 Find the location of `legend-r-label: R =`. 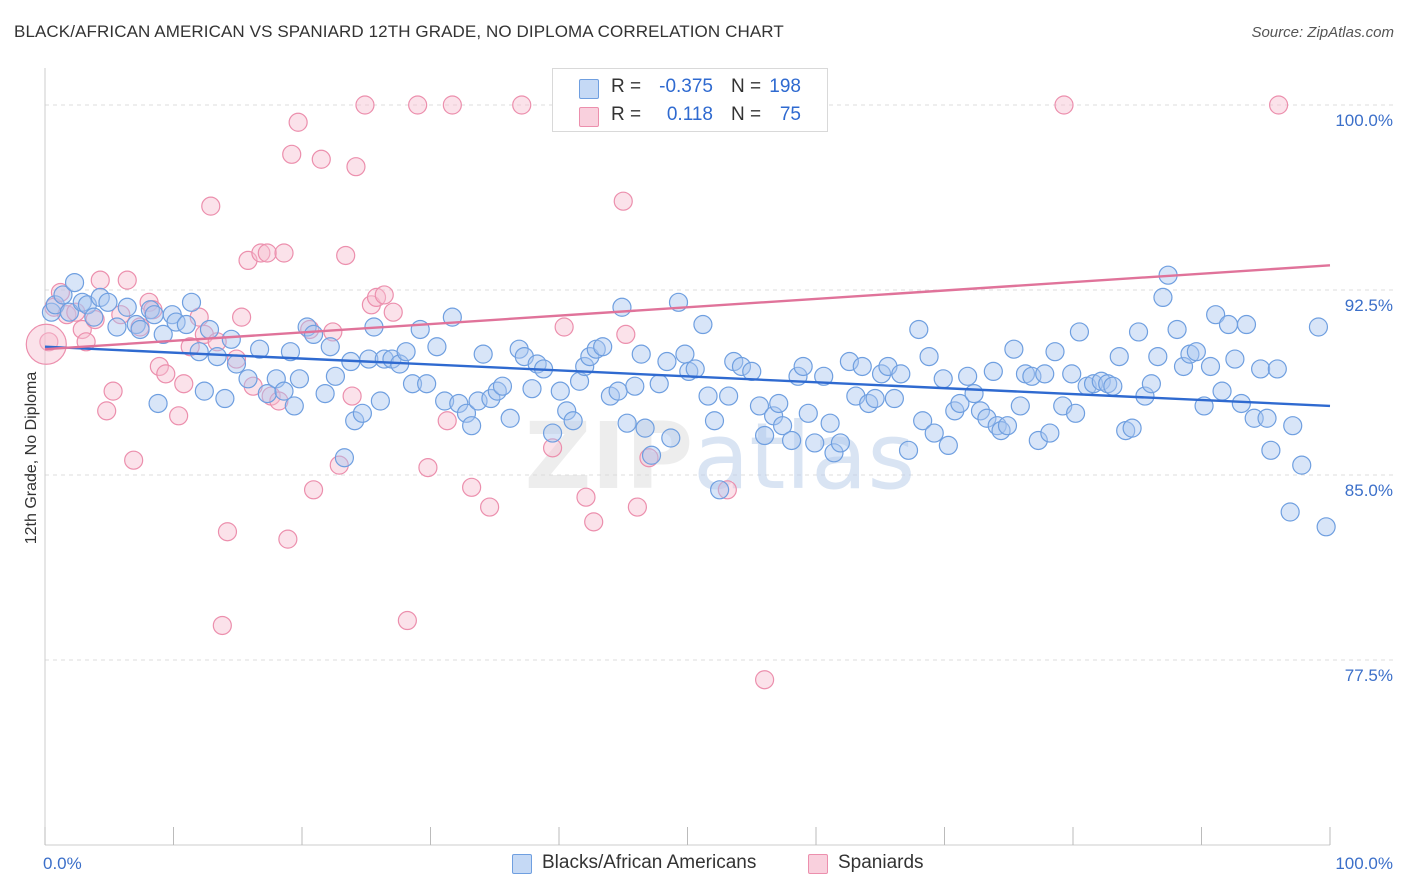

legend-r-label: R = is located at coordinates (626, 86).